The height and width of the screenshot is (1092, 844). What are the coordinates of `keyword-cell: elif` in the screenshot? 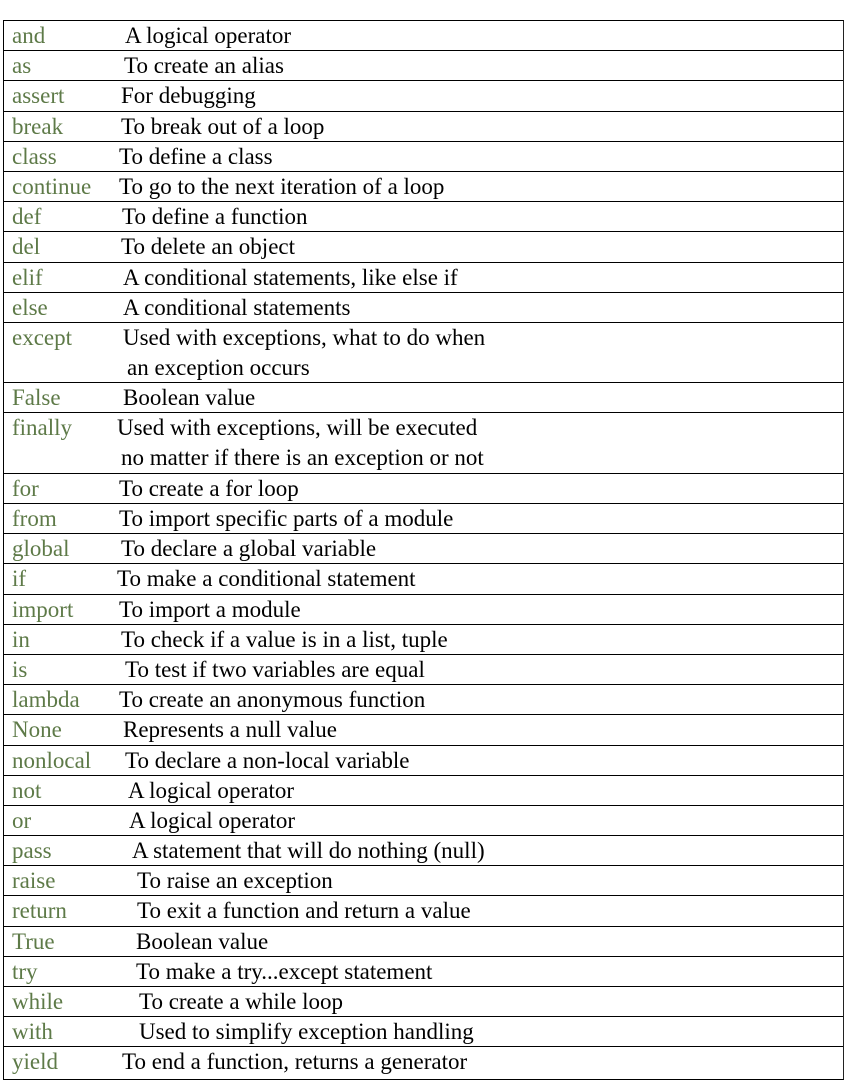 It's located at (27, 277).